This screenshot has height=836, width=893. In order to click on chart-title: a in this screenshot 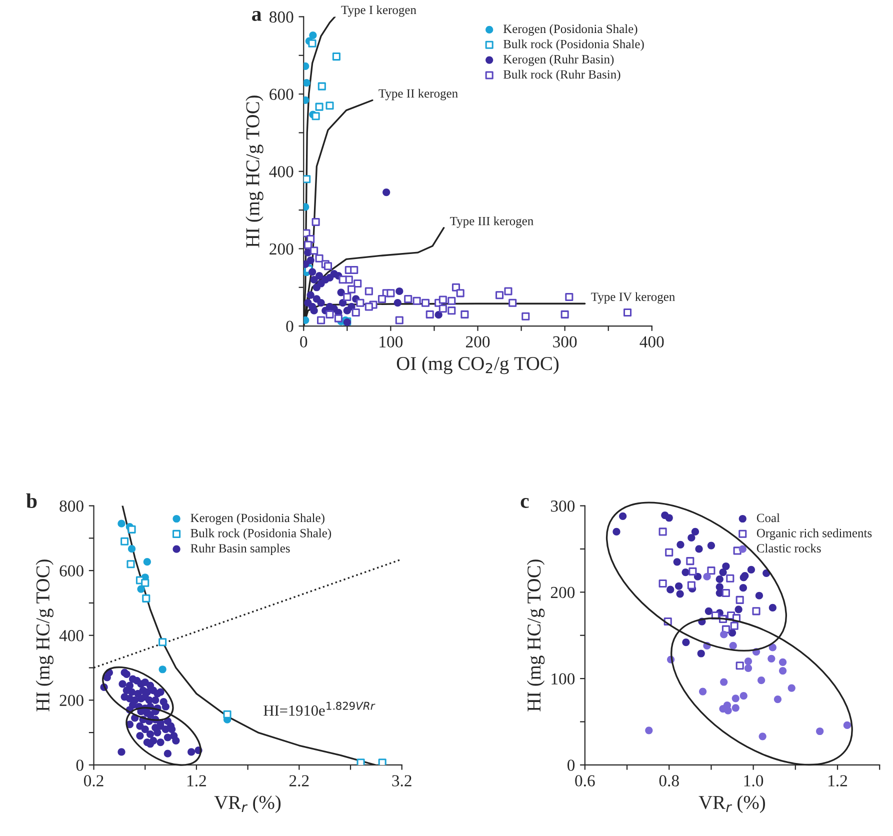, I will do `click(257, 15)`.